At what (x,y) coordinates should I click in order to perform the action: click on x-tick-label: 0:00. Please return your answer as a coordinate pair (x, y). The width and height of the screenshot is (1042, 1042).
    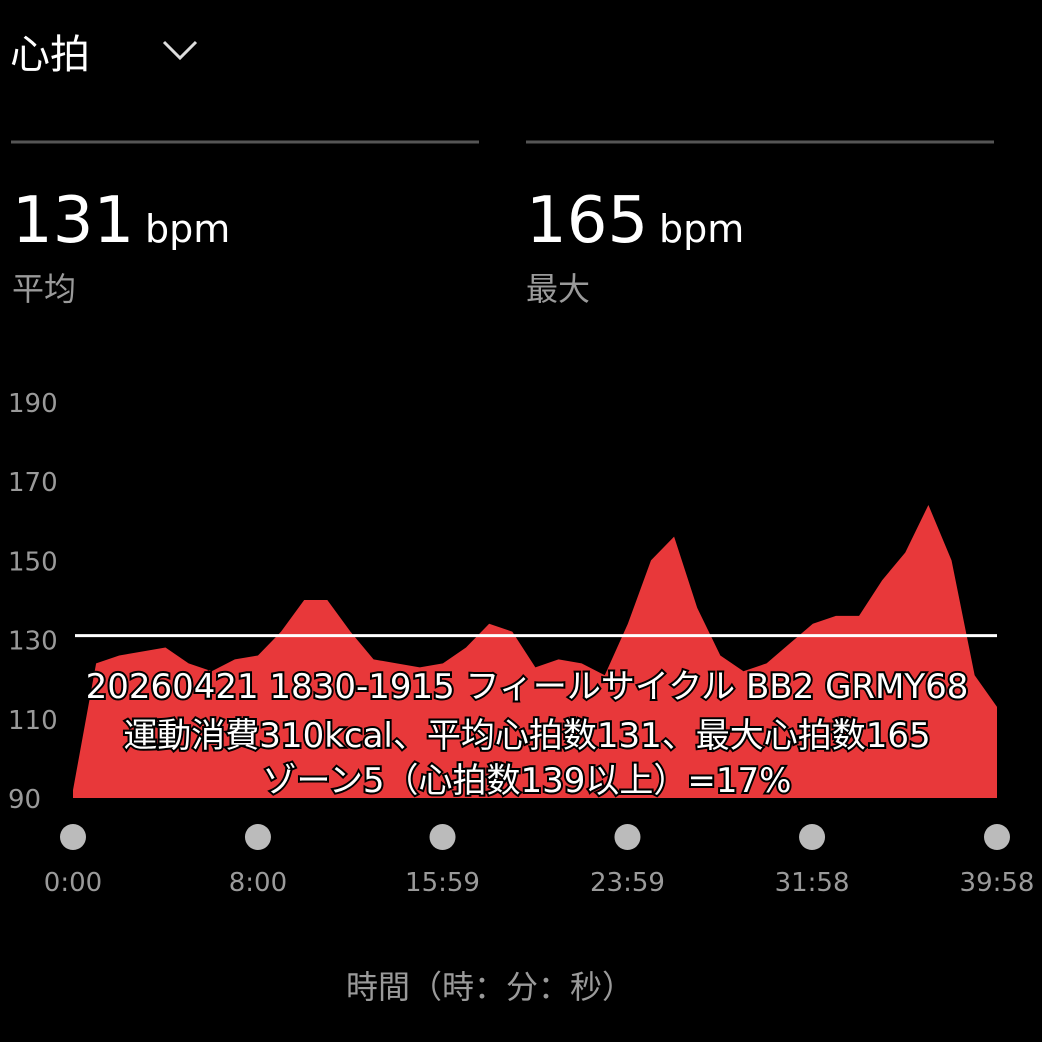
    Looking at the image, I should click on (73, 883).